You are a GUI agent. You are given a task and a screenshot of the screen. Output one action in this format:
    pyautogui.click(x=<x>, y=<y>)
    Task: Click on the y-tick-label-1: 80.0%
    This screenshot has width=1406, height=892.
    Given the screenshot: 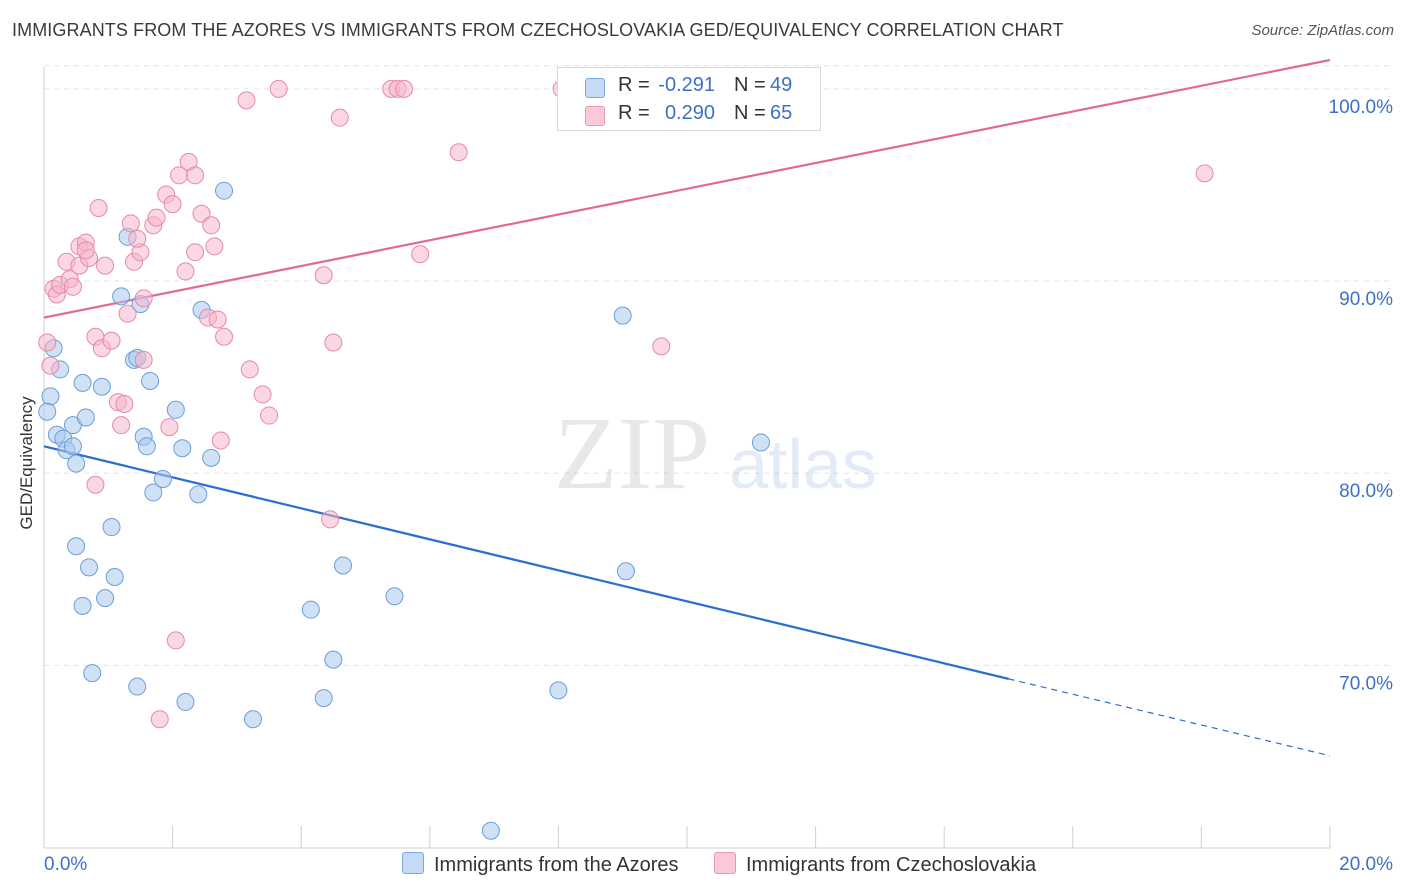 What is the action you would take?
    pyautogui.click(x=1366, y=491)
    